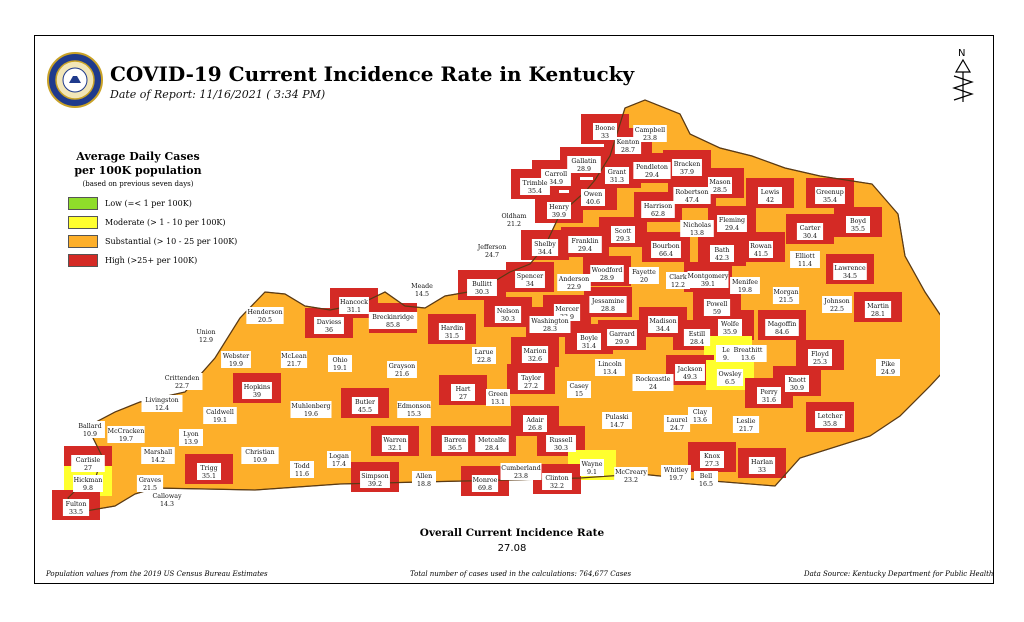  Describe the element at coordinates (850, 276) in the screenshot. I see `county-rate: 34.5` at that location.